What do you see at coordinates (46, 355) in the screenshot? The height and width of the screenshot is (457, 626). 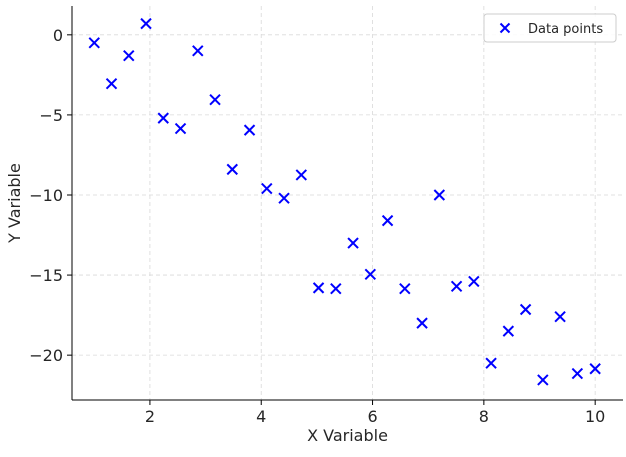 I see `y-tick-label: −20` at bounding box center [46, 355].